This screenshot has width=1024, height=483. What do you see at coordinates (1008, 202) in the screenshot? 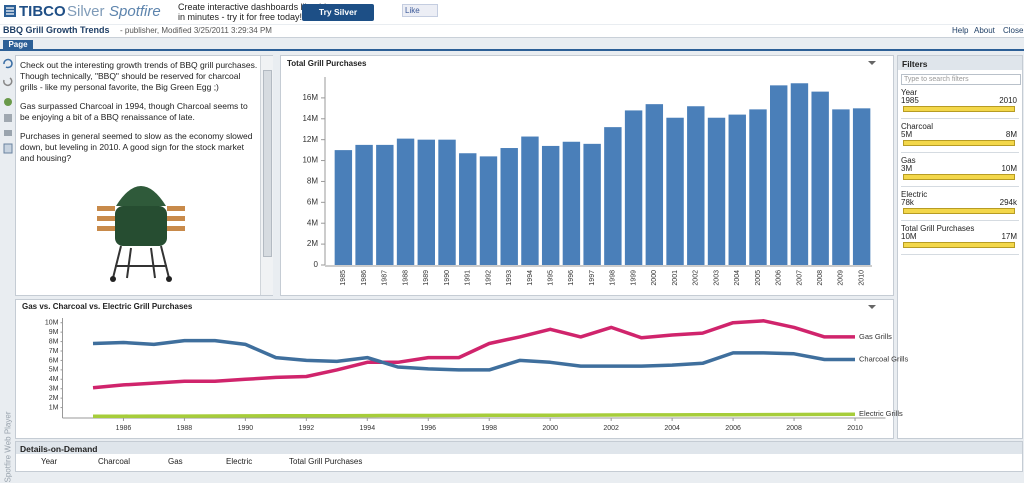
I see `filter-max: 294k` at bounding box center [1008, 202].